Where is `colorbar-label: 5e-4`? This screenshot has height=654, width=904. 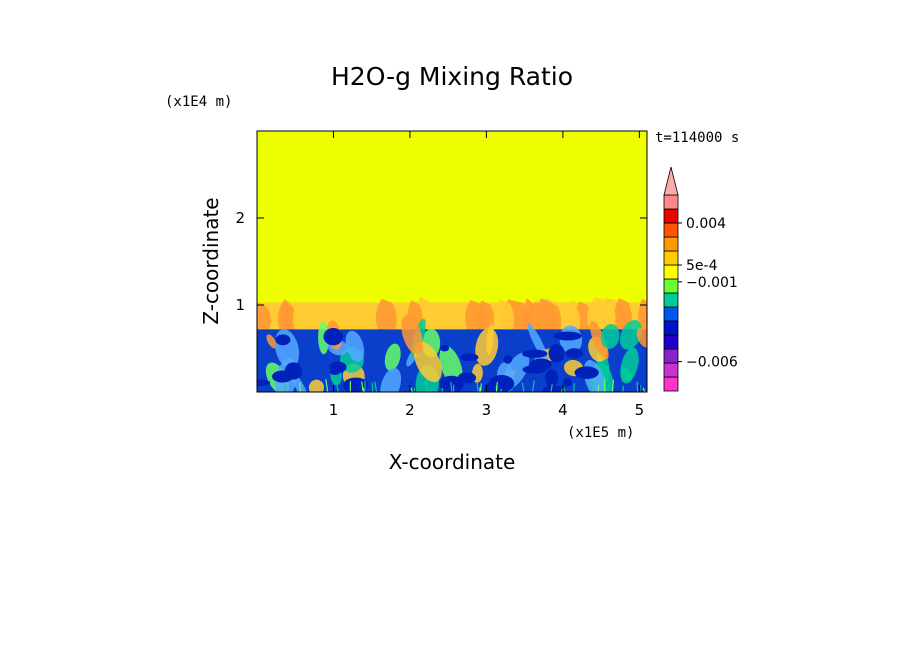 colorbar-label: 5e-4 is located at coordinates (702, 266).